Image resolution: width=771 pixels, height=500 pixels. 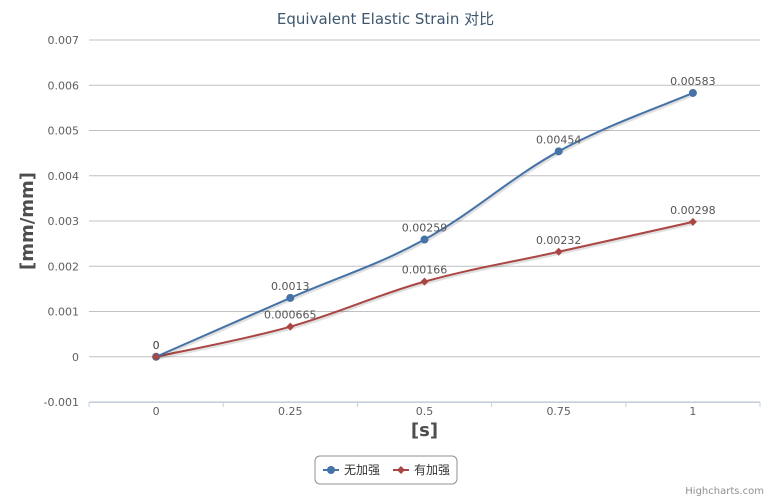 I want to click on y-tick-label: 0.005, so click(x=64, y=131).